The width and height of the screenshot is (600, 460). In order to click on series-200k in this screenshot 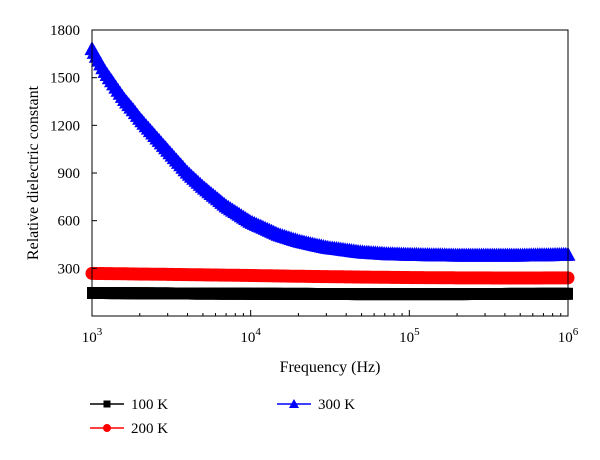, I will do `click(330, 275)`.